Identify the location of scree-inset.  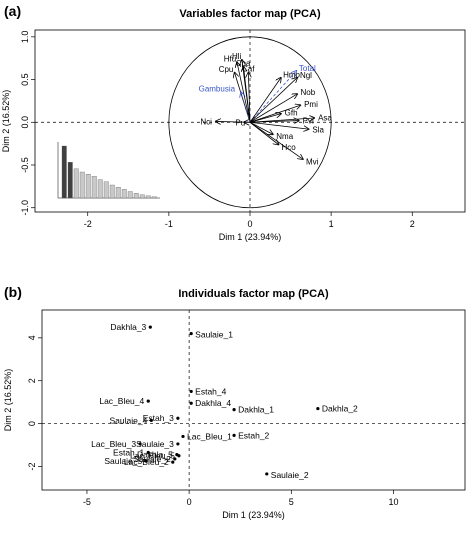
(108, 170).